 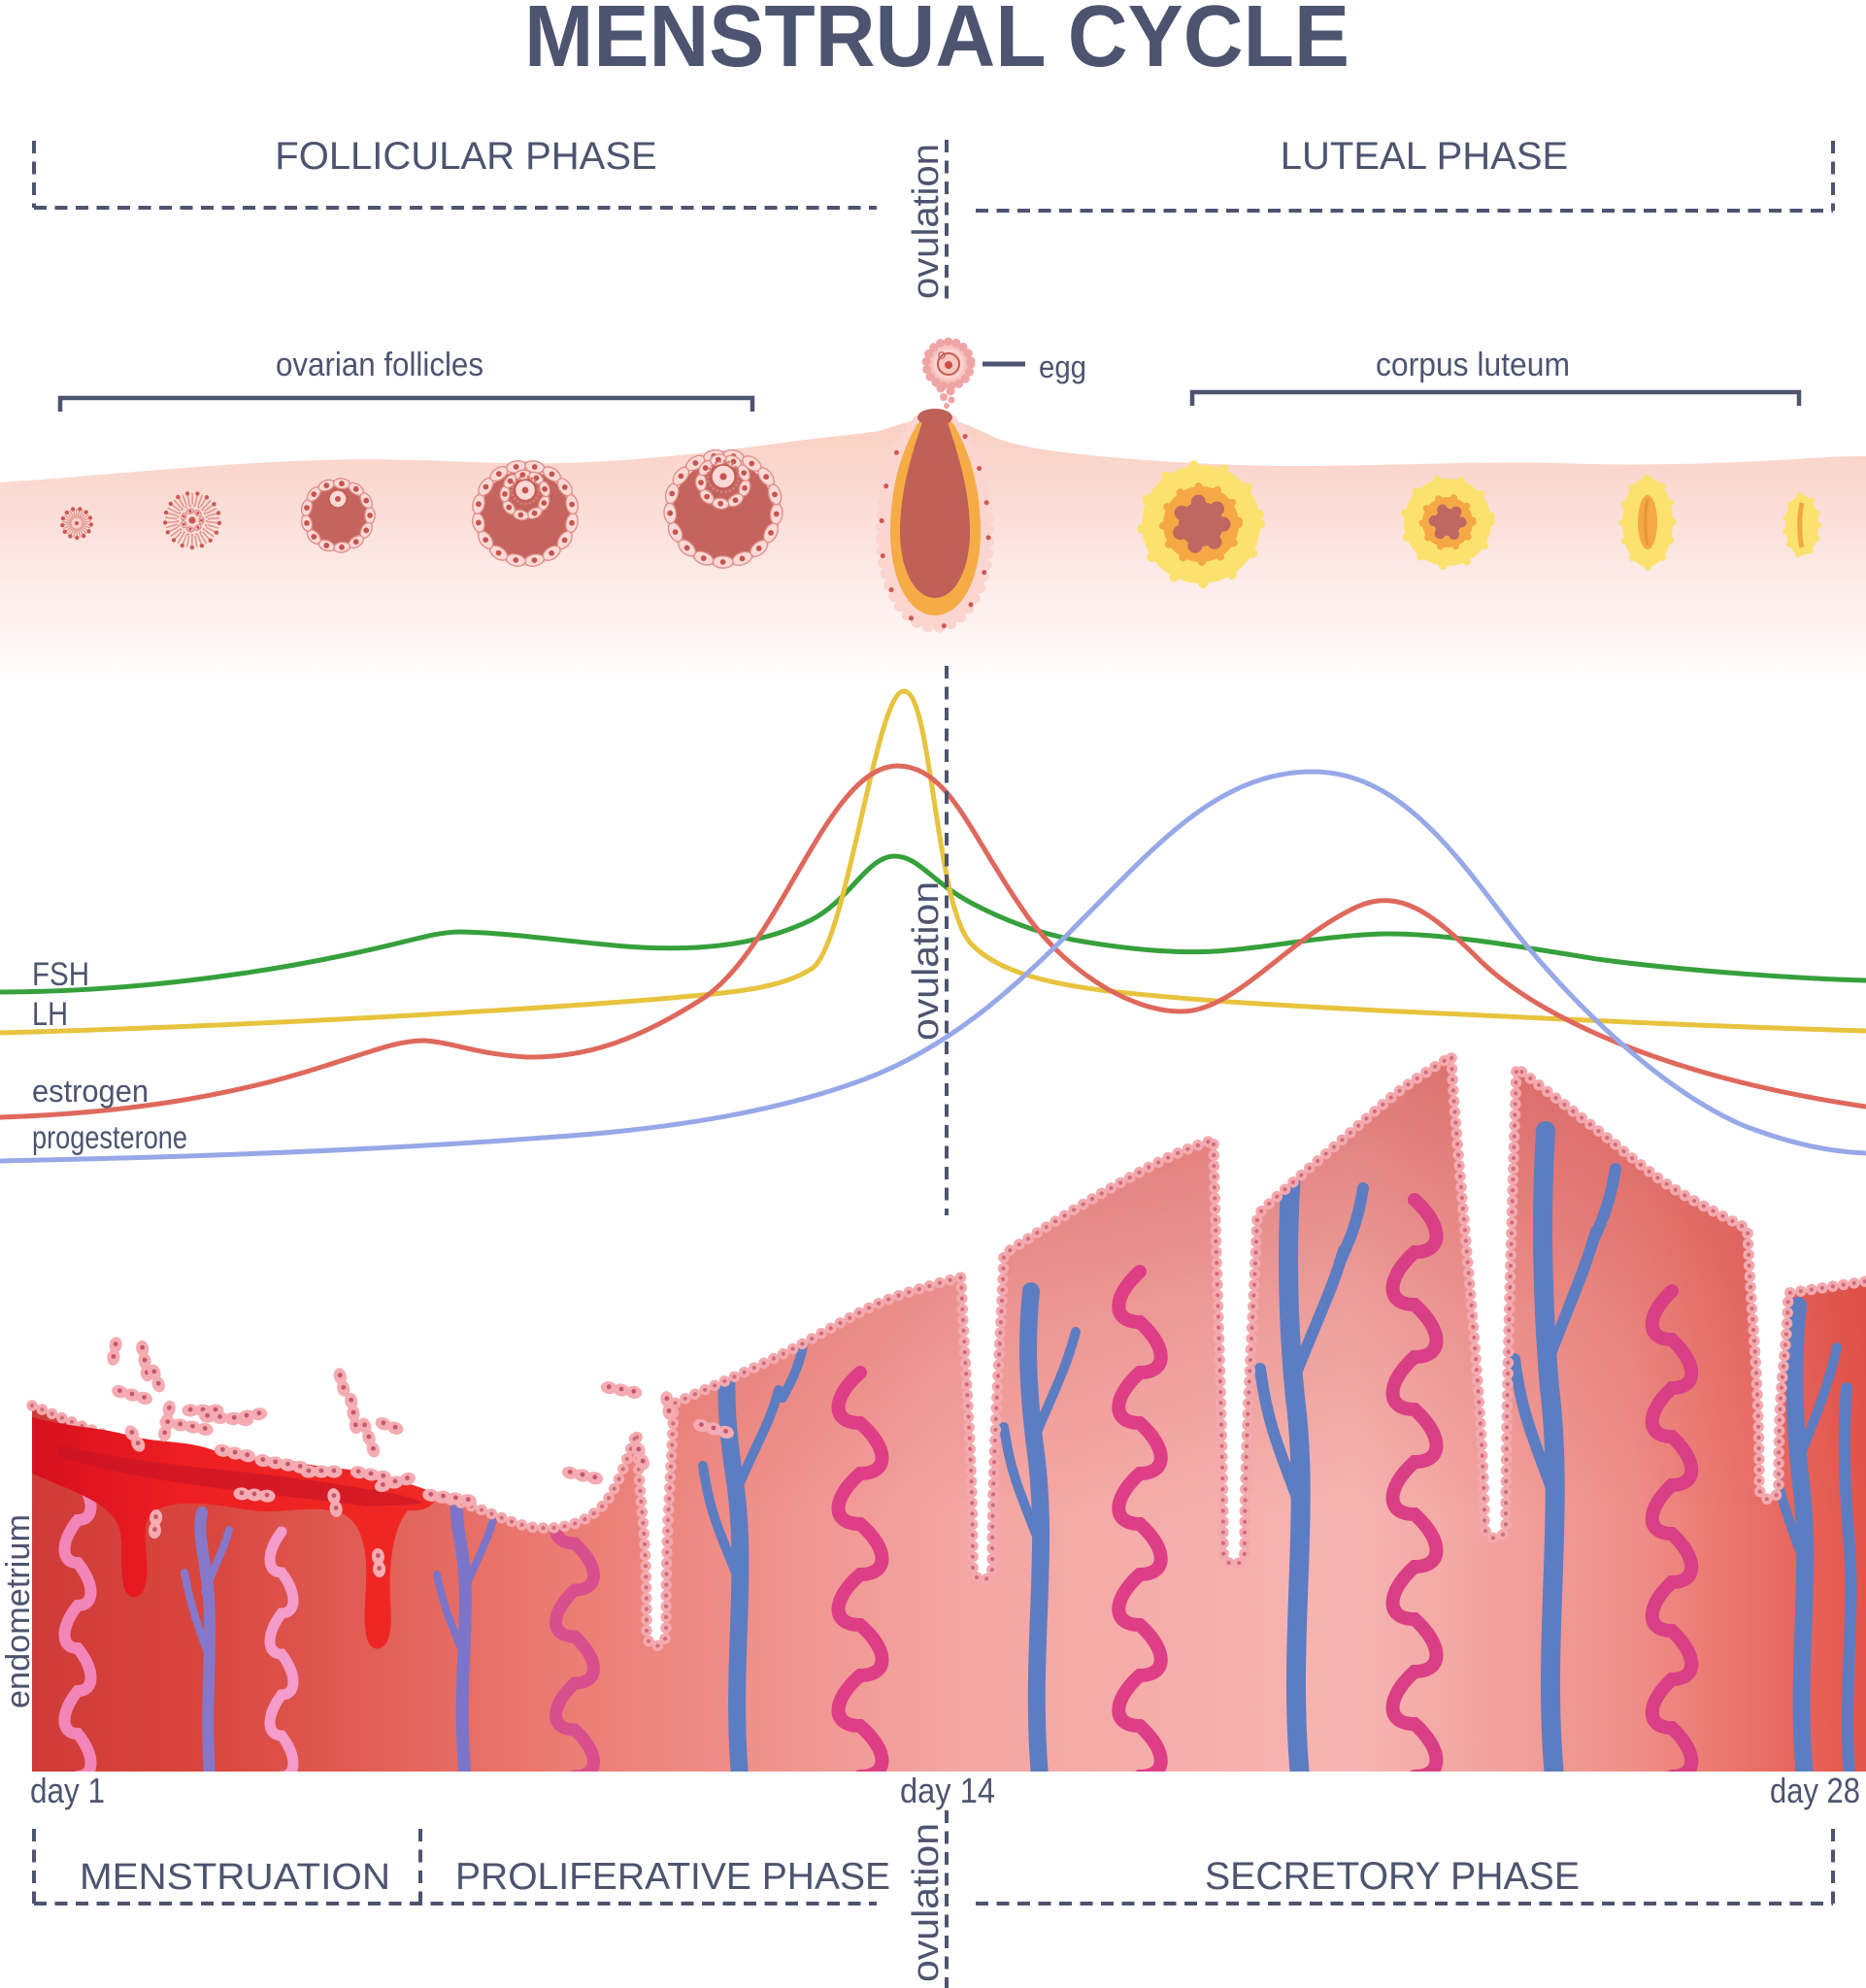 What do you see at coordinates (672, 1877) in the screenshot?
I see `svg-text: PROLIFERATIVE PHASE` at bounding box center [672, 1877].